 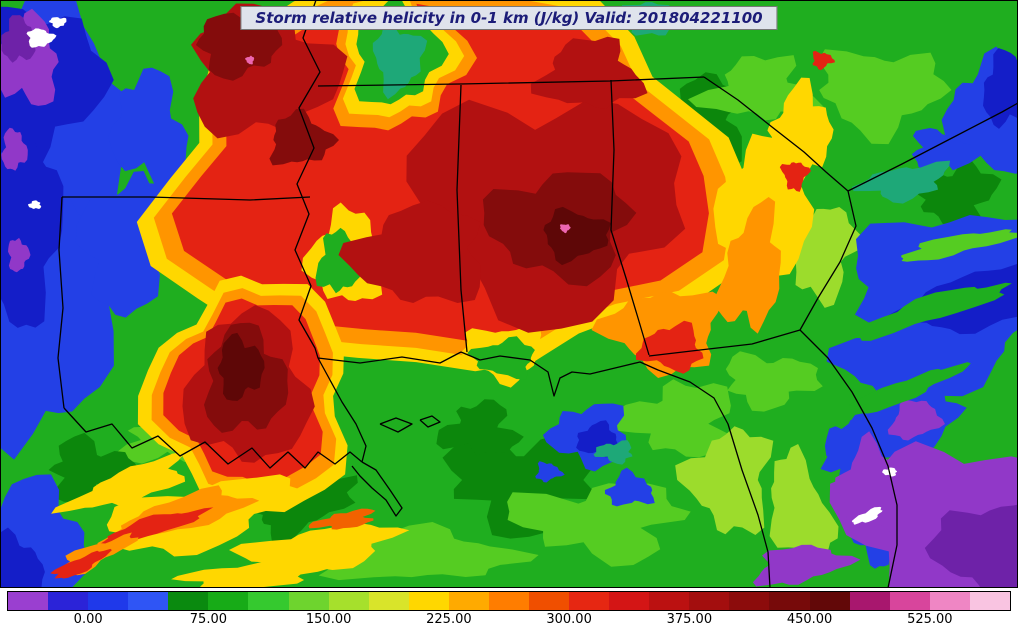 What do you see at coordinates (208, 619) in the screenshot?
I see `colorbar-tick-label: 75.00` at bounding box center [208, 619].